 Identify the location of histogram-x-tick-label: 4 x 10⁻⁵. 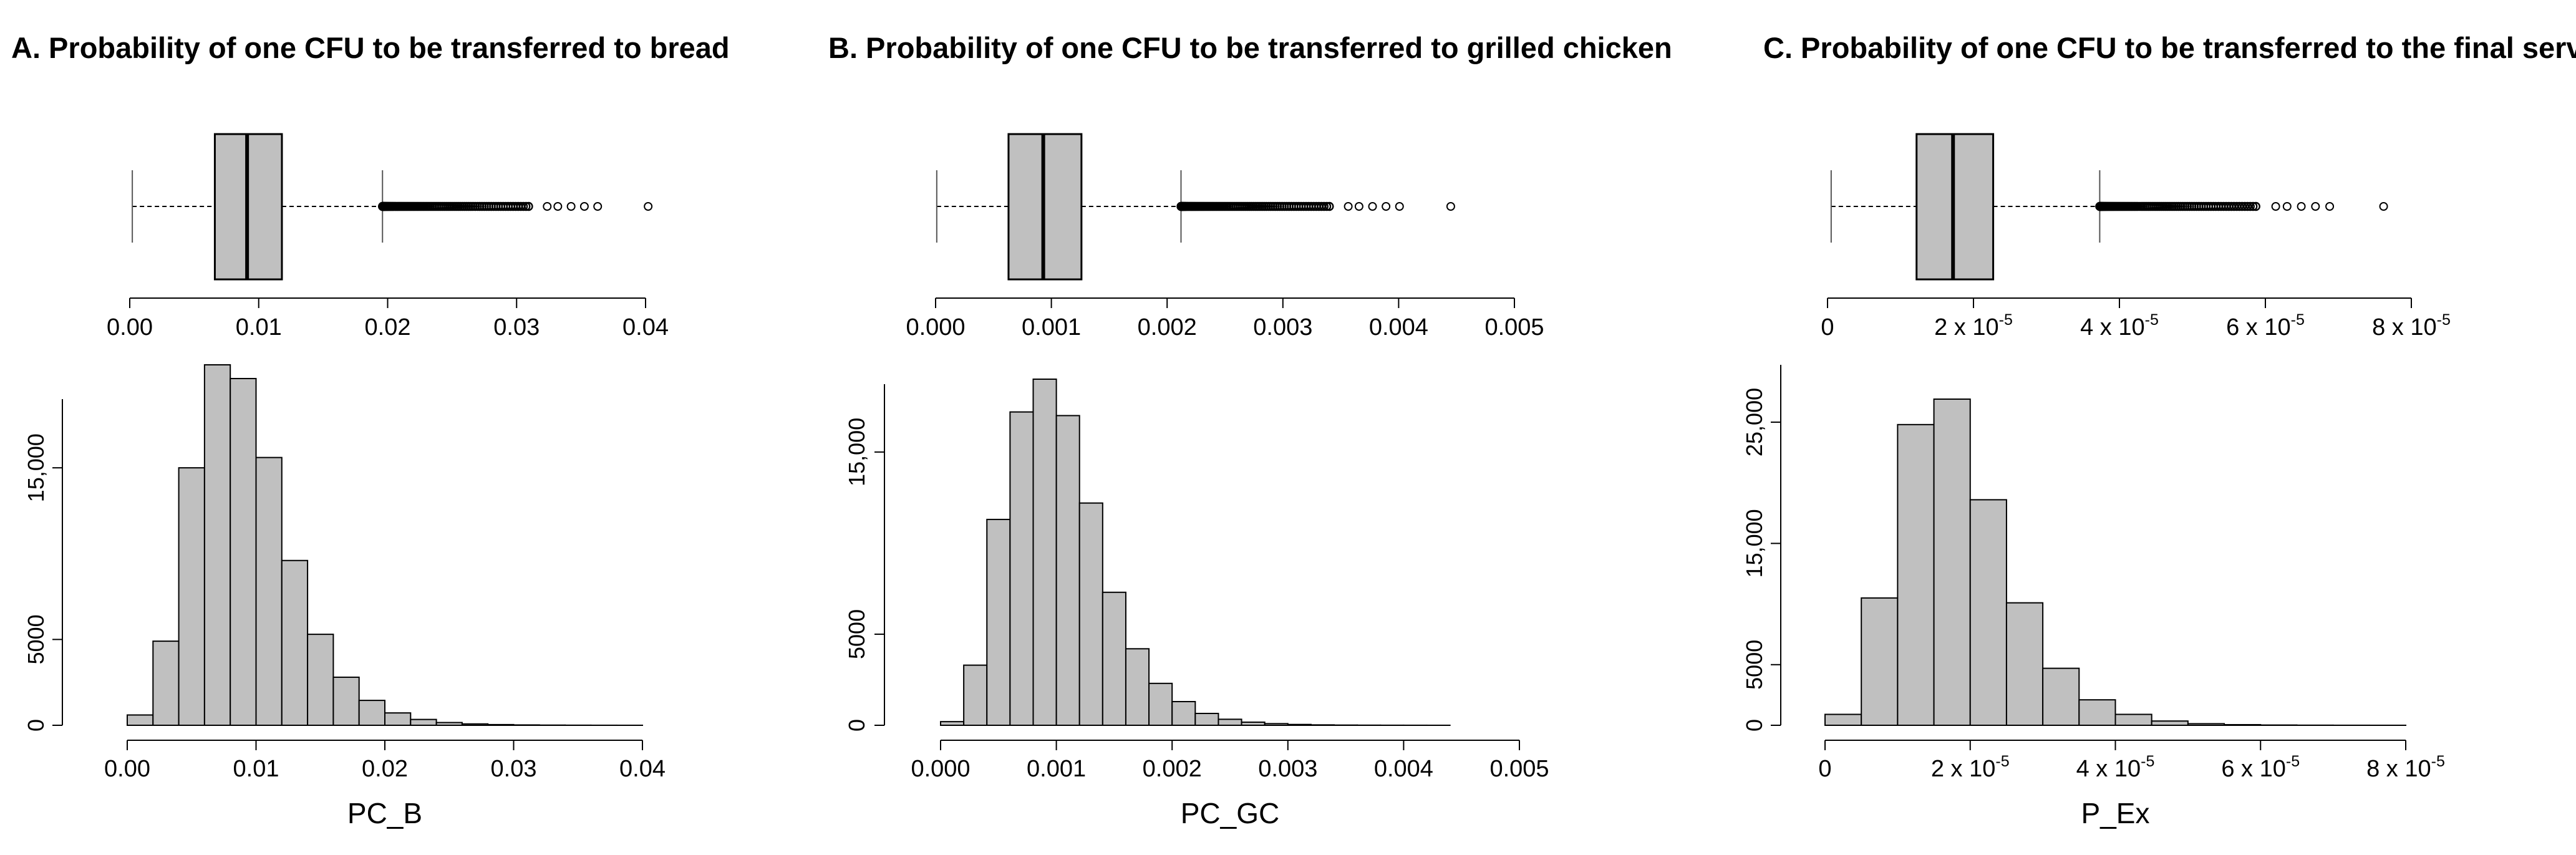
(2115, 768).